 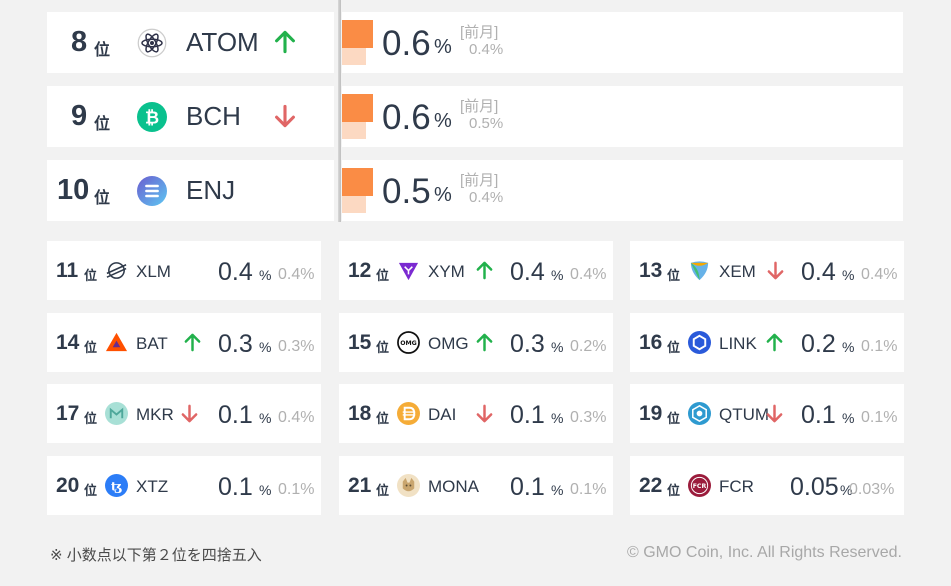 What do you see at coordinates (406, 191) in the screenshot?
I see `share-value: 0.5` at bounding box center [406, 191].